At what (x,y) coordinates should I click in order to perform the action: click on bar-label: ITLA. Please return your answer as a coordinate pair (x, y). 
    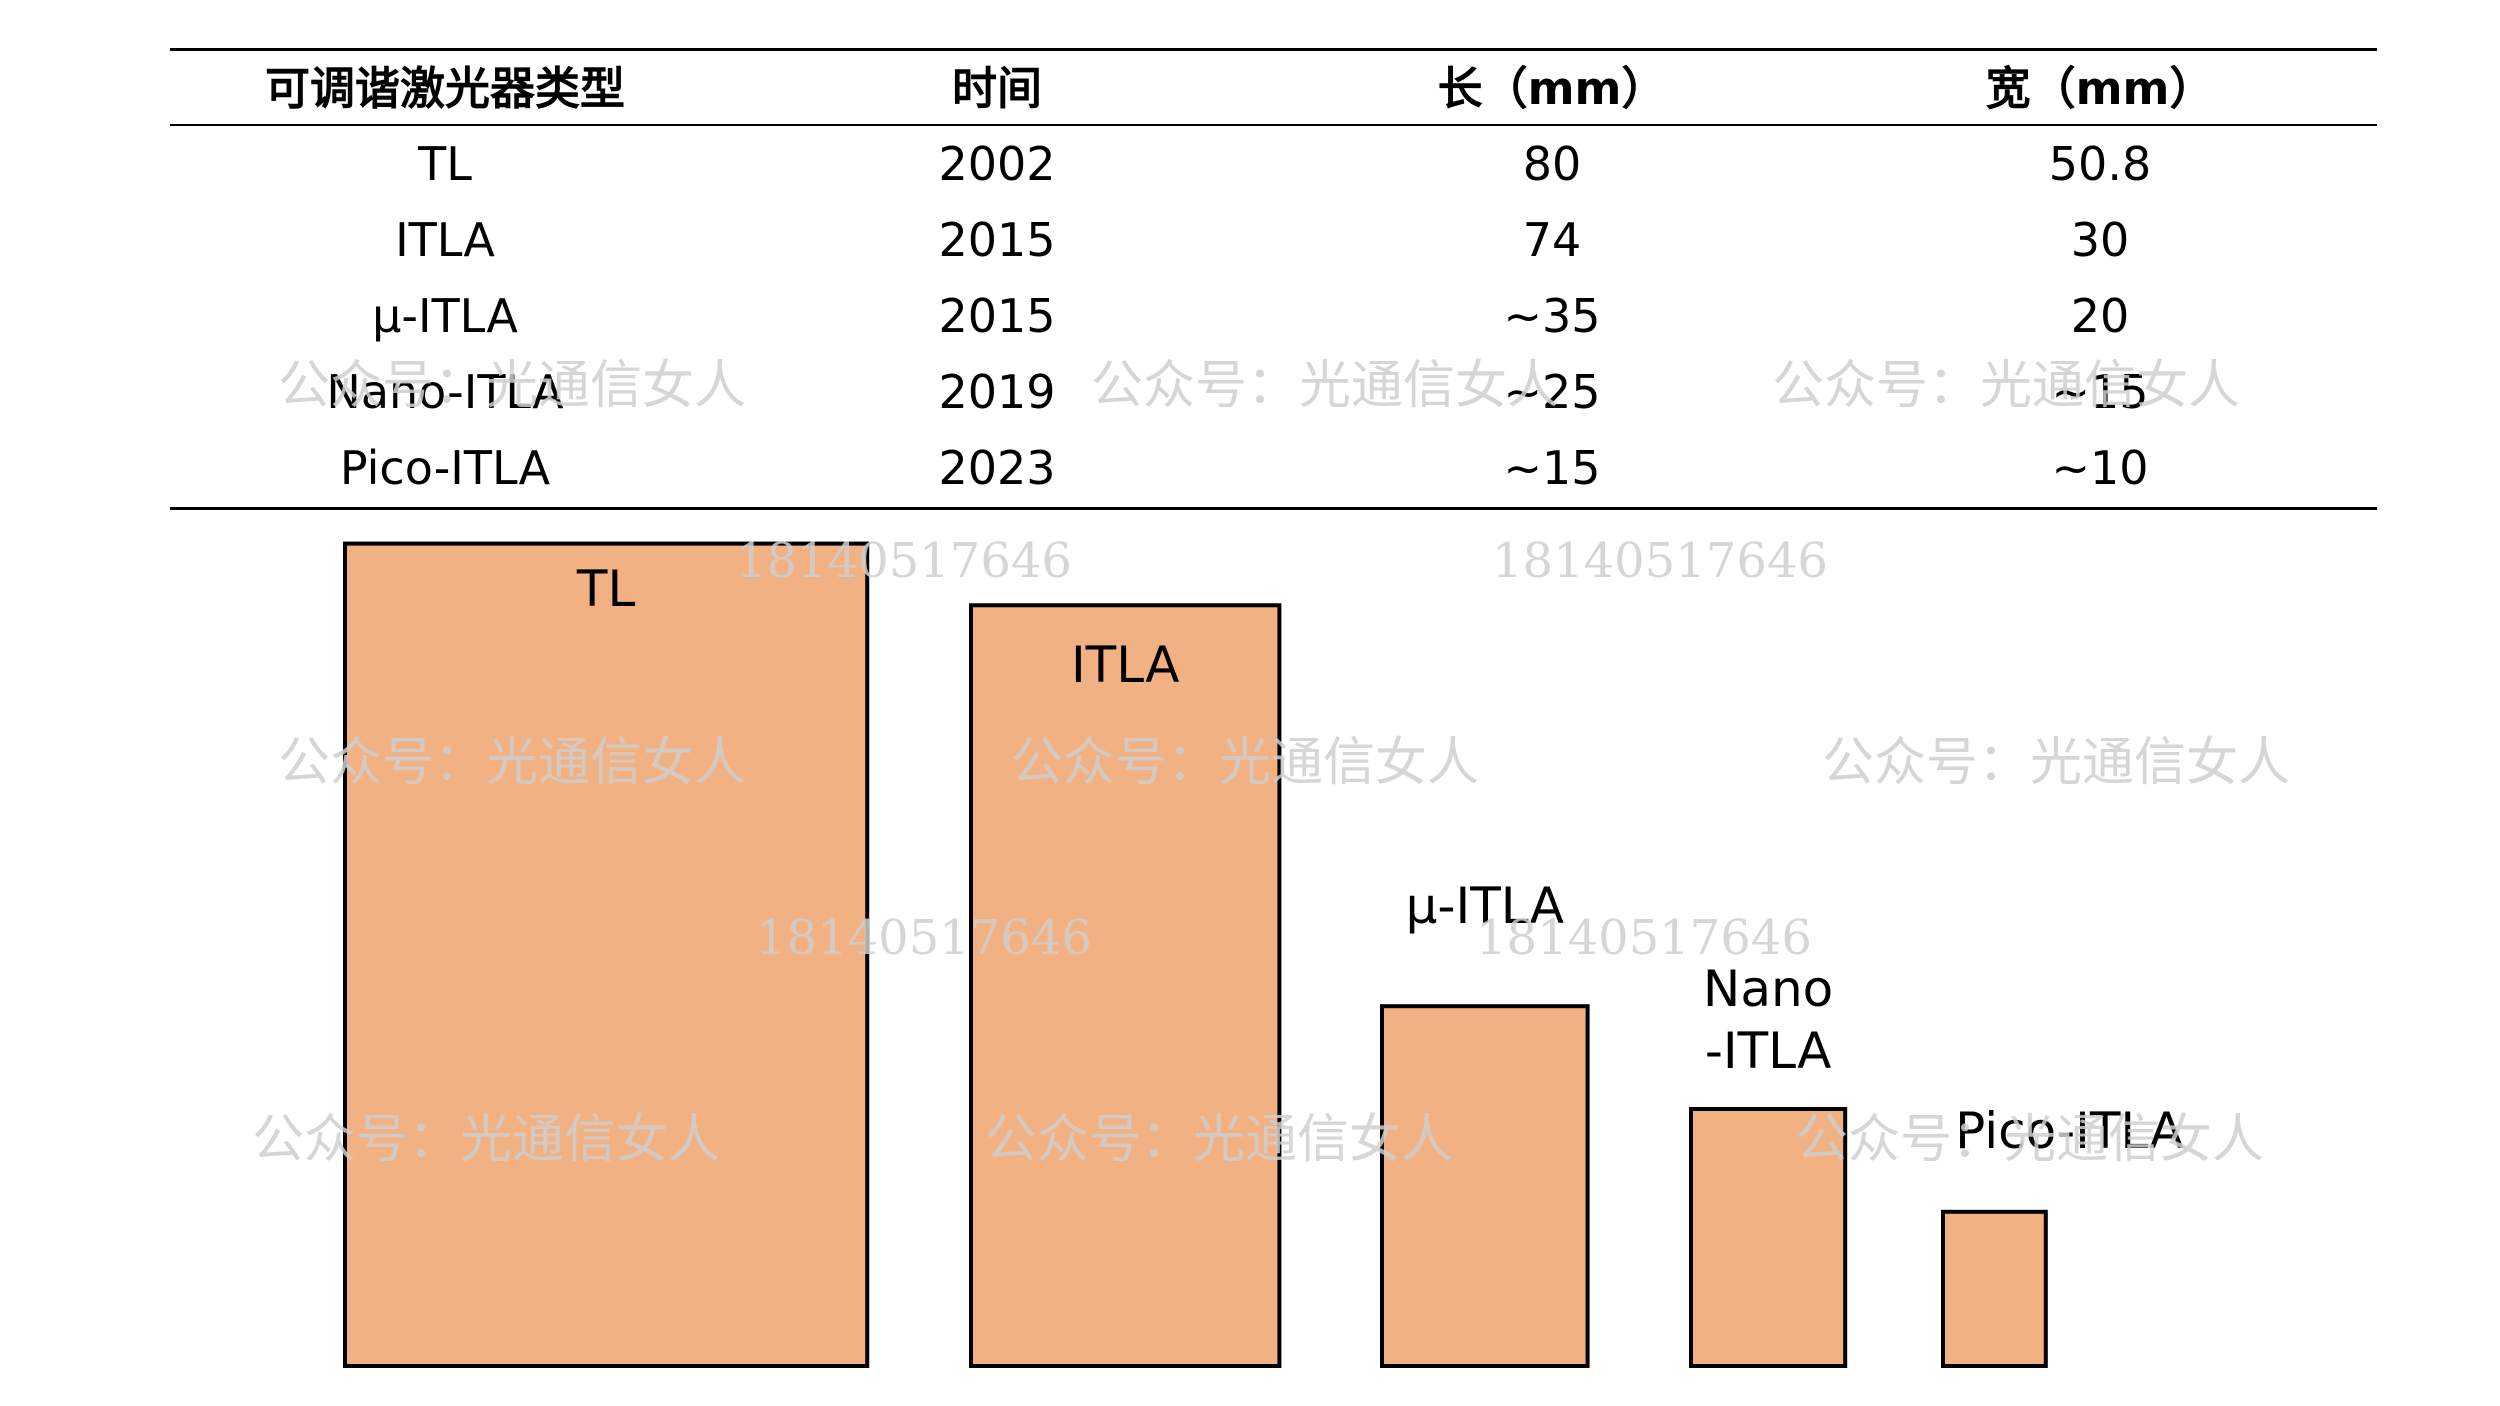
    Looking at the image, I should click on (1125, 665).